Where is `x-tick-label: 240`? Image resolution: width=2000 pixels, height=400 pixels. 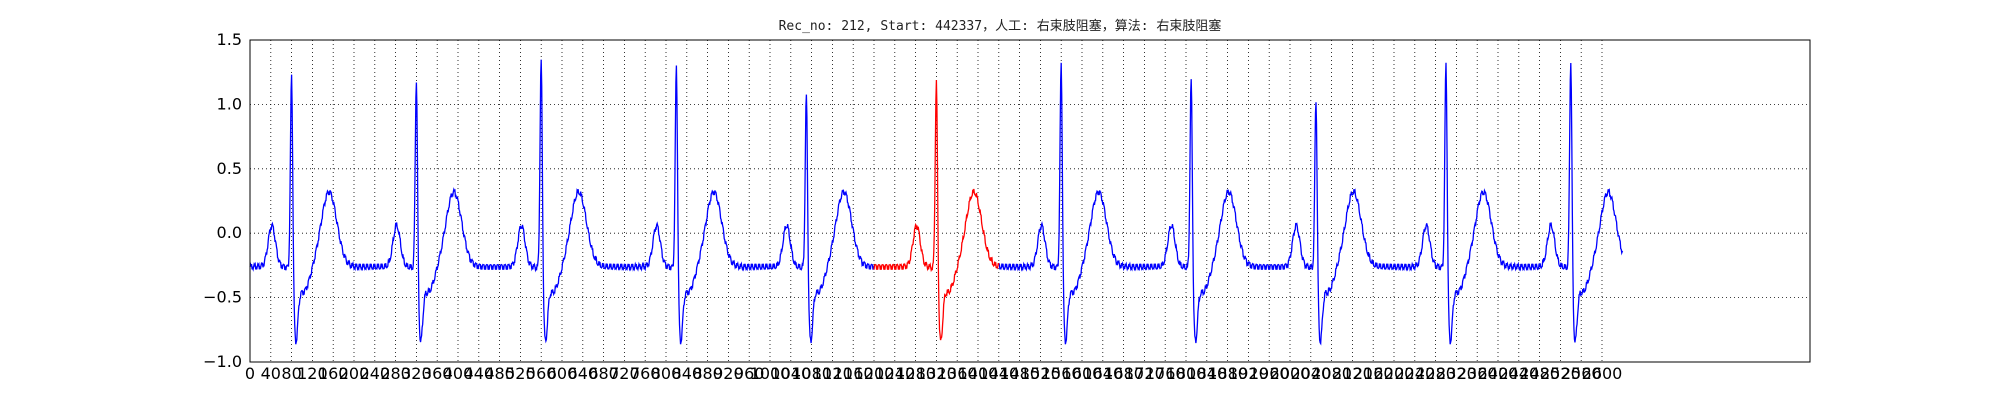 x-tick-label: 240 is located at coordinates (375, 373).